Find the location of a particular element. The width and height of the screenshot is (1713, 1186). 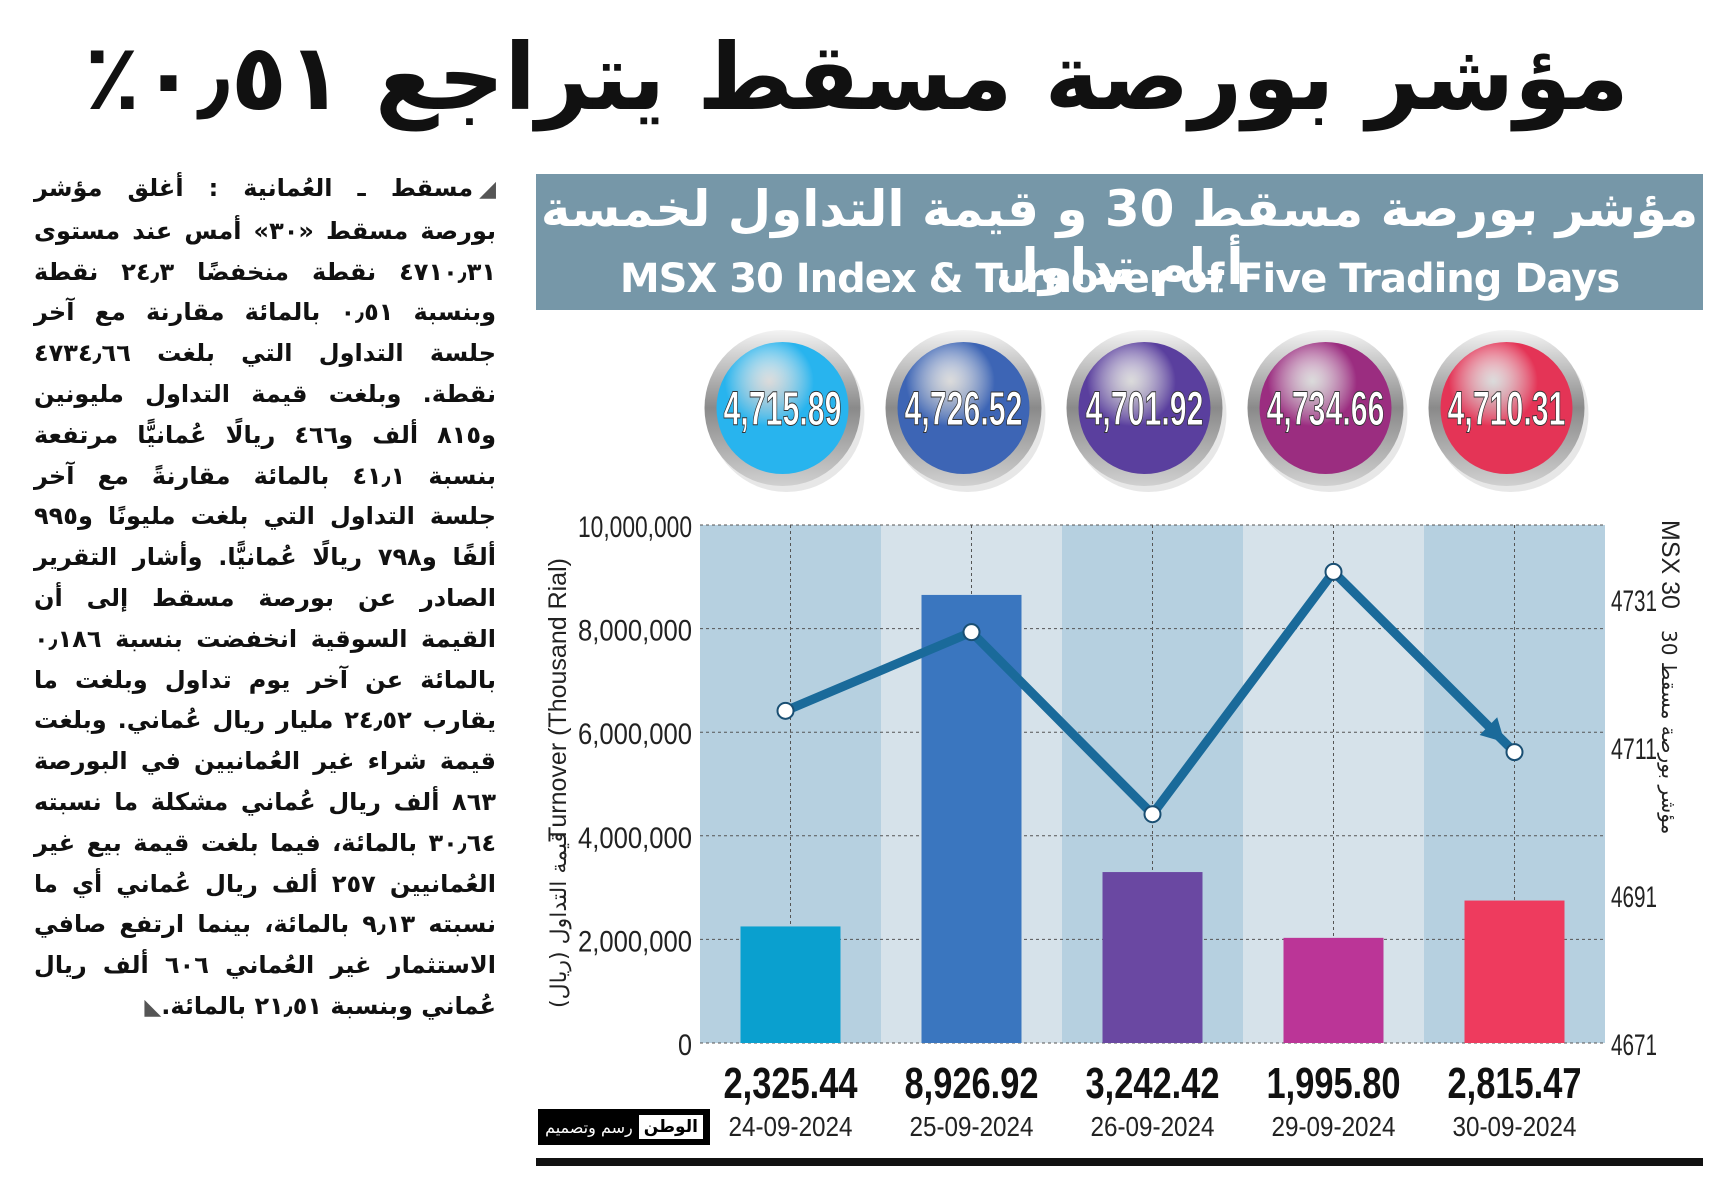

date-label: 24-09-2024 is located at coordinates (791, 1126).